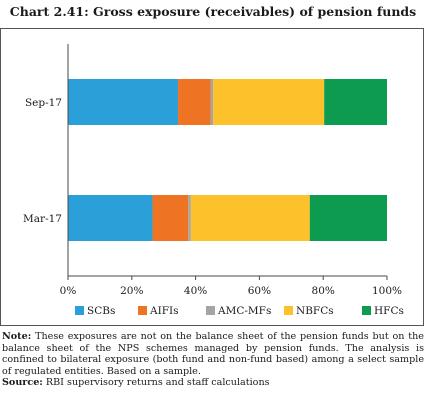 The height and width of the screenshot is (413, 426). What do you see at coordinates (323, 291) in the screenshot?
I see `x-tick-label: 80%` at bounding box center [323, 291].